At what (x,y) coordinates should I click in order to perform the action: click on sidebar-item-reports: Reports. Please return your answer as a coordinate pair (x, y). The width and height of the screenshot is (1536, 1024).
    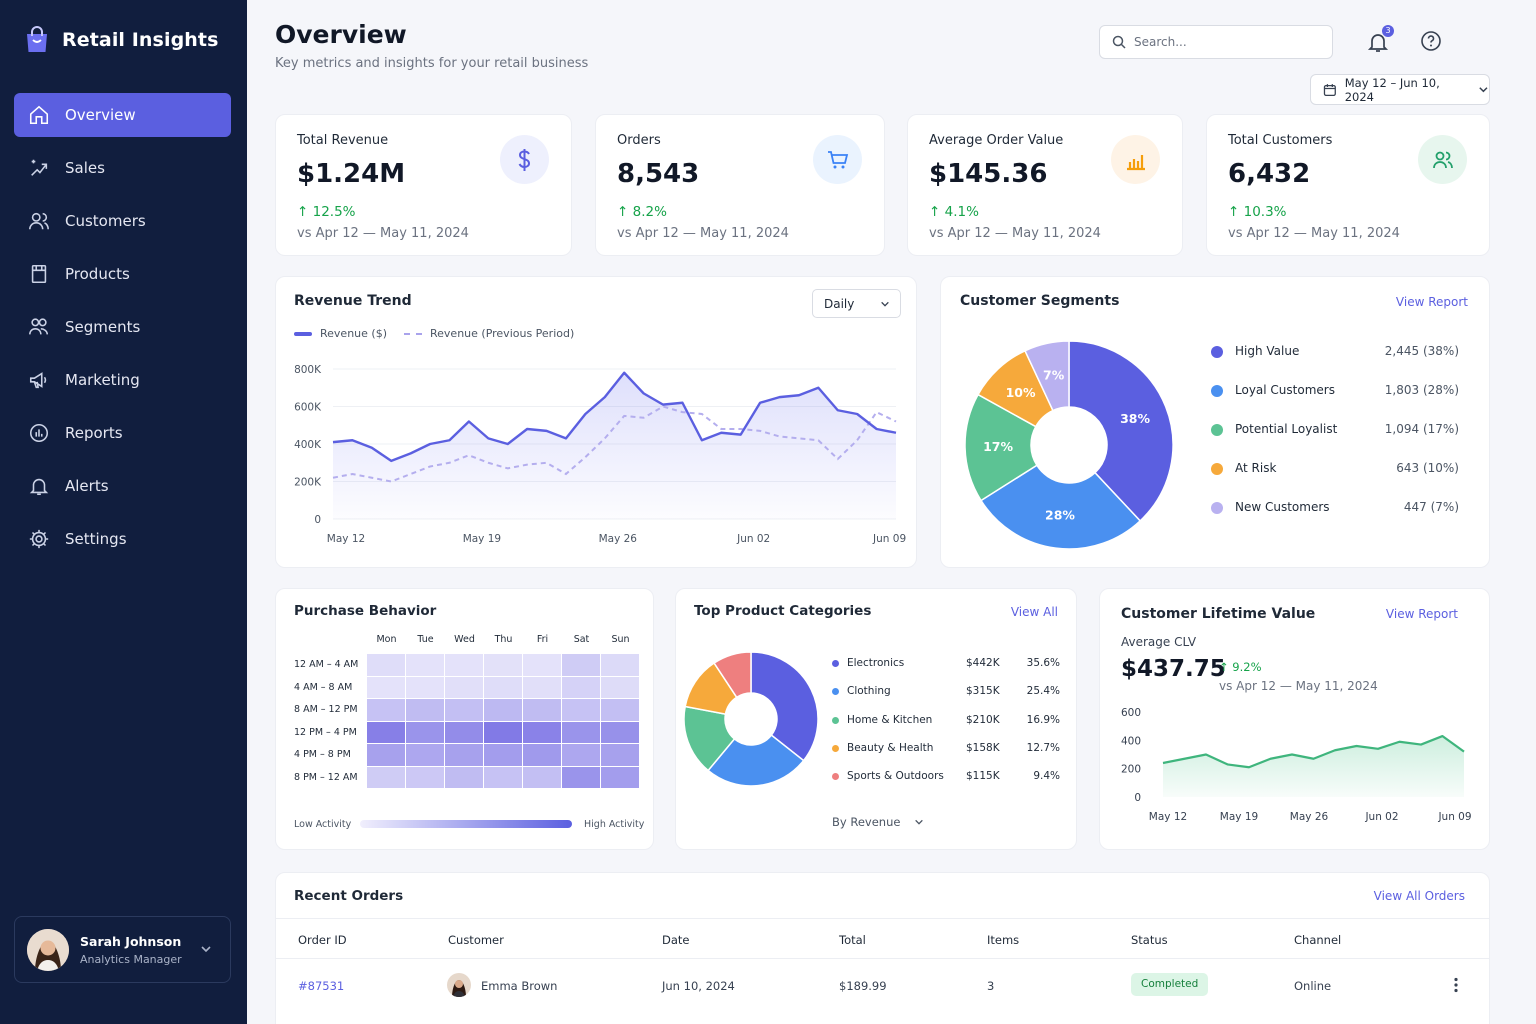
    Looking at the image, I should click on (122, 433).